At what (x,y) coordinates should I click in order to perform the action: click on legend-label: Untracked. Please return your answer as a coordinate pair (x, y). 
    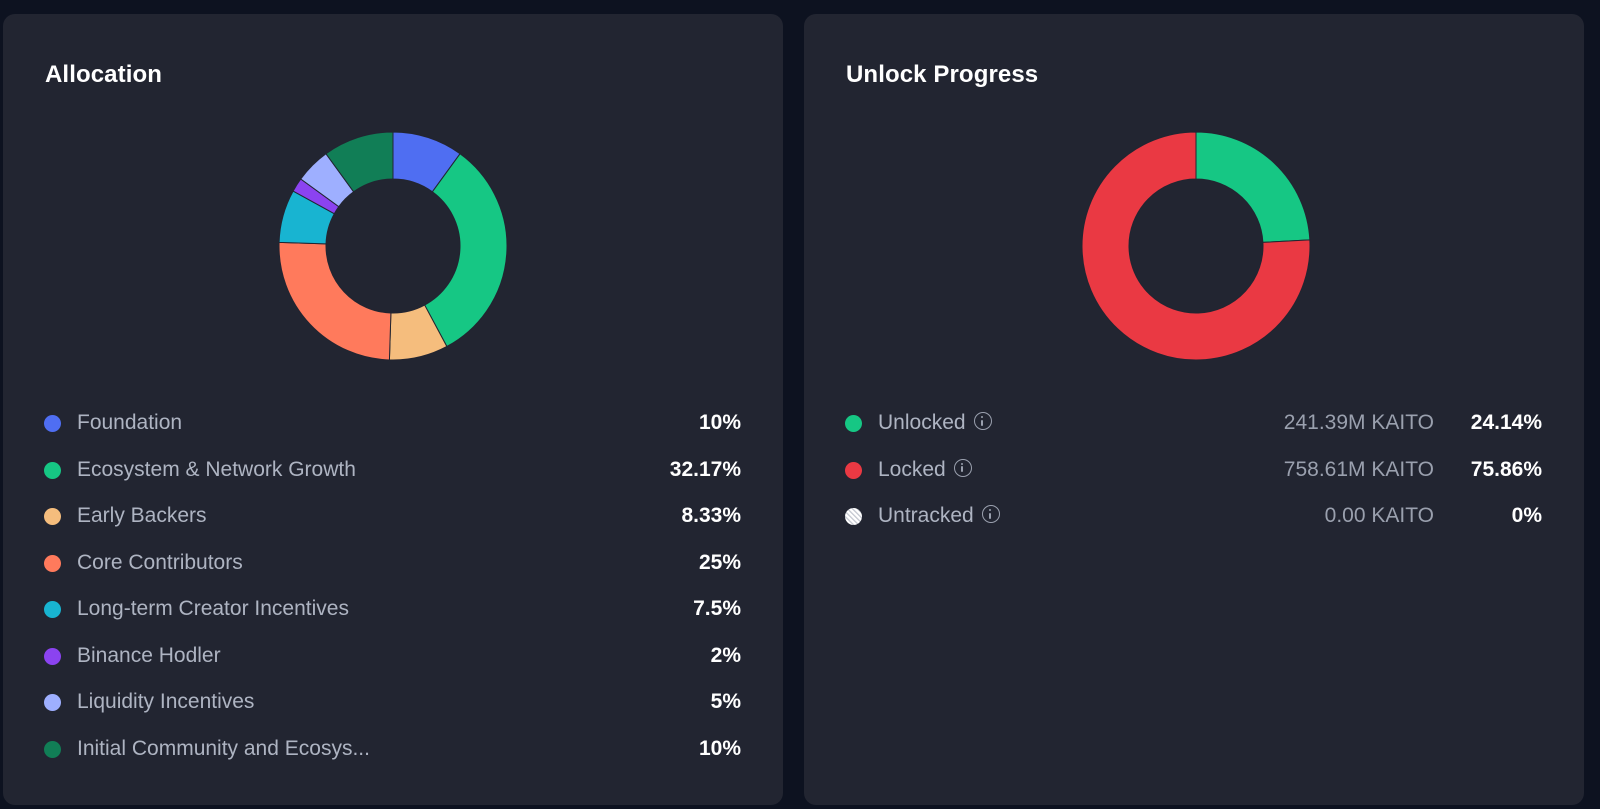
    Looking at the image, I should click on (939, 516).